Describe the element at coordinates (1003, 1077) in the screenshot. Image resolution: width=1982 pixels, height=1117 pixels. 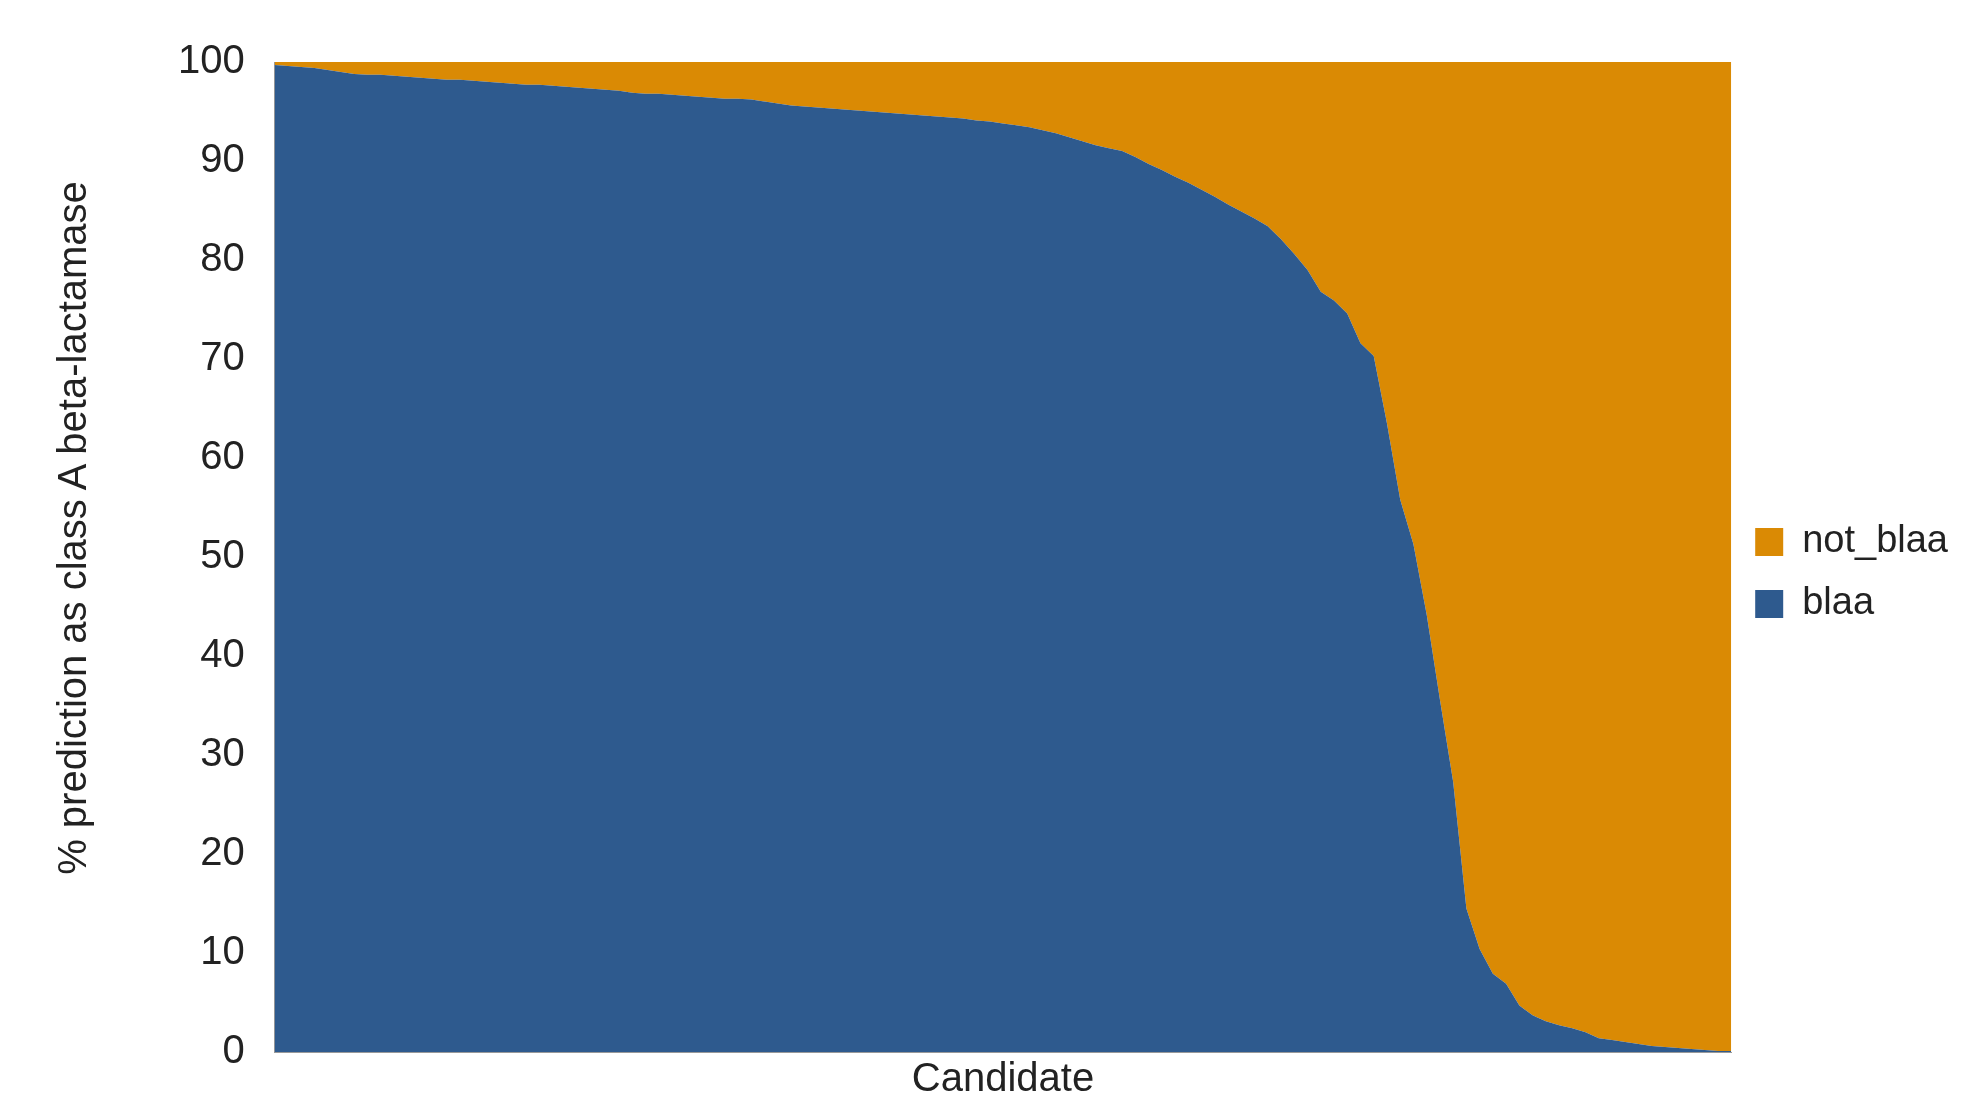
I see `x-axis-title: Candidate` at that location.